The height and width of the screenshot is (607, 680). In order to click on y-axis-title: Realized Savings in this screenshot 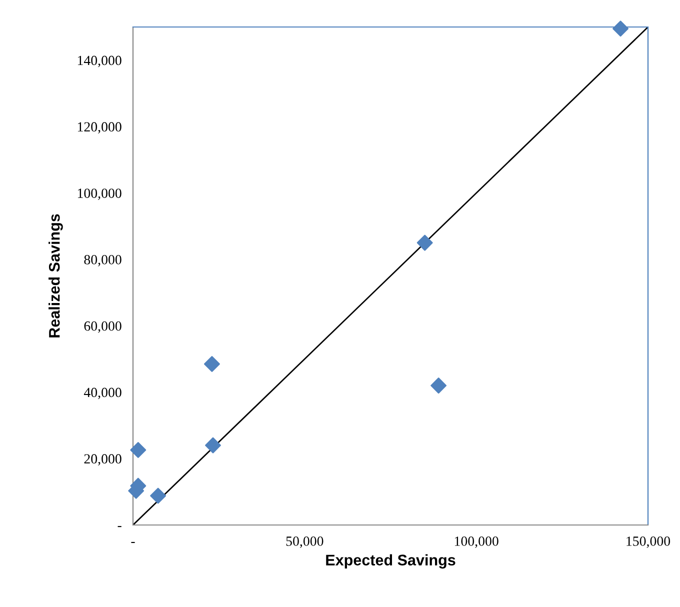, I will do `click(55, 276)`.